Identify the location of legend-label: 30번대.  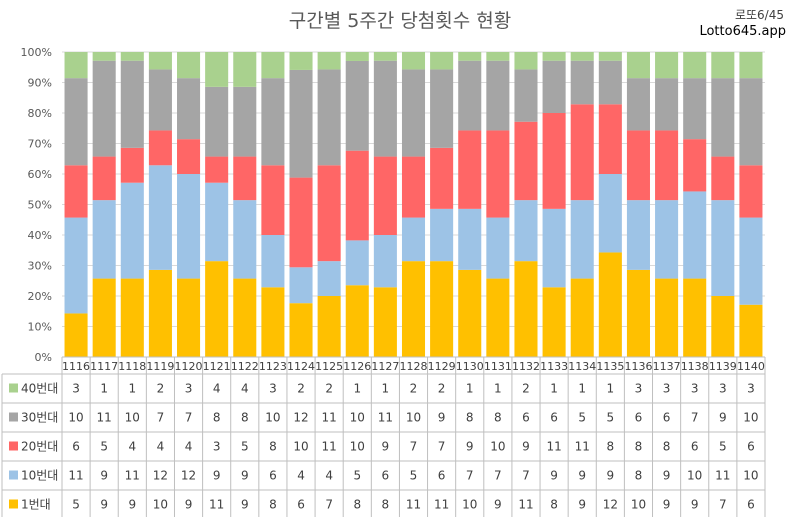
(39, 418).